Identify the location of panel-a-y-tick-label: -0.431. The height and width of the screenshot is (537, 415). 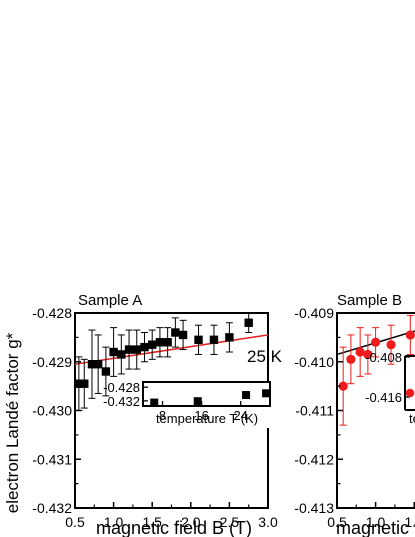
(52, 459).